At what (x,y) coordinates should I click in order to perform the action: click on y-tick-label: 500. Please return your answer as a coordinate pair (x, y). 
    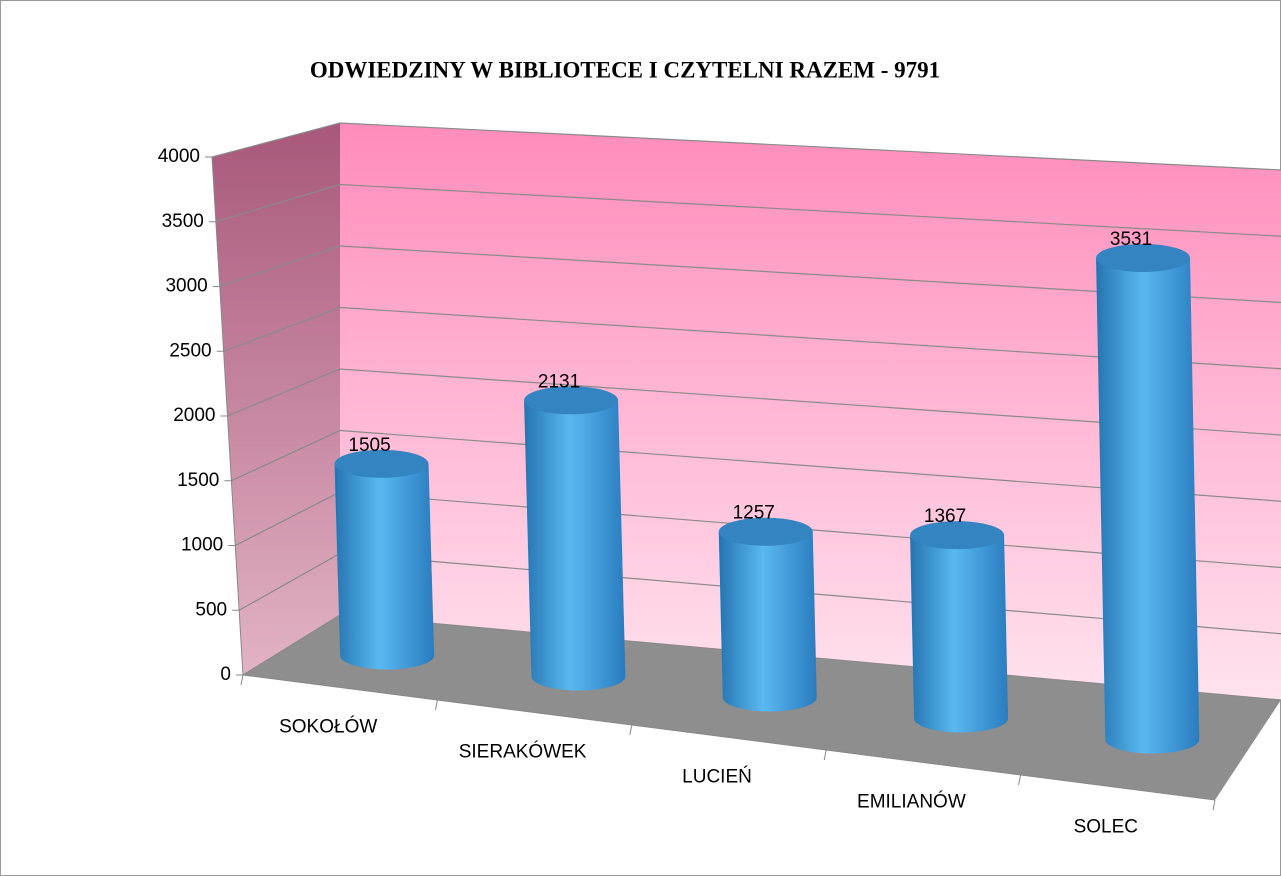
    Looking at the image, I should click on (211, 609).